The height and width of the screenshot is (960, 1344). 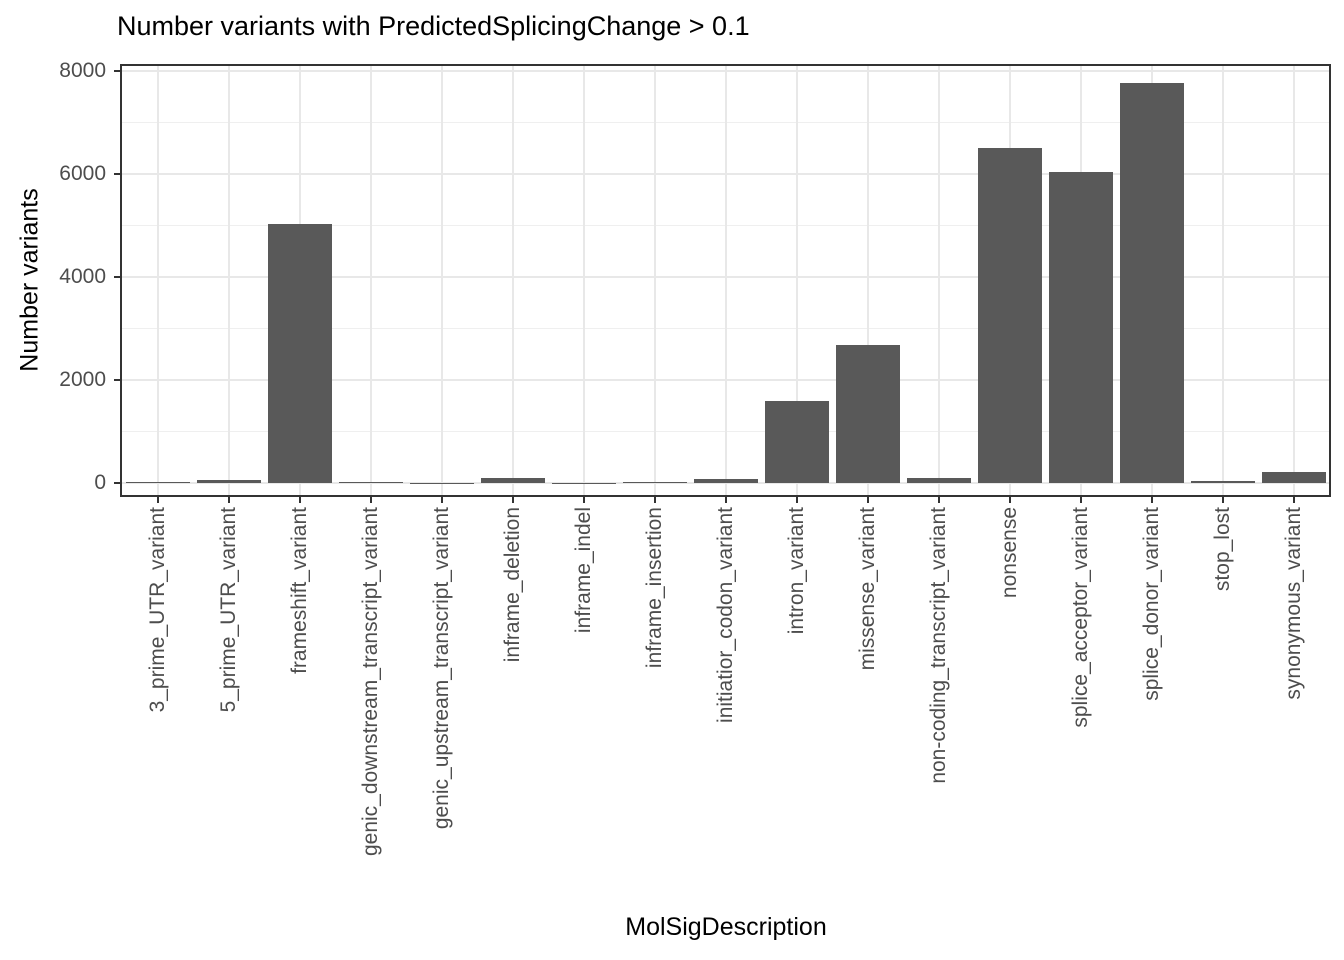 I want to click on x-tick-label: frameshift_variant, so click(x=299, y=590).